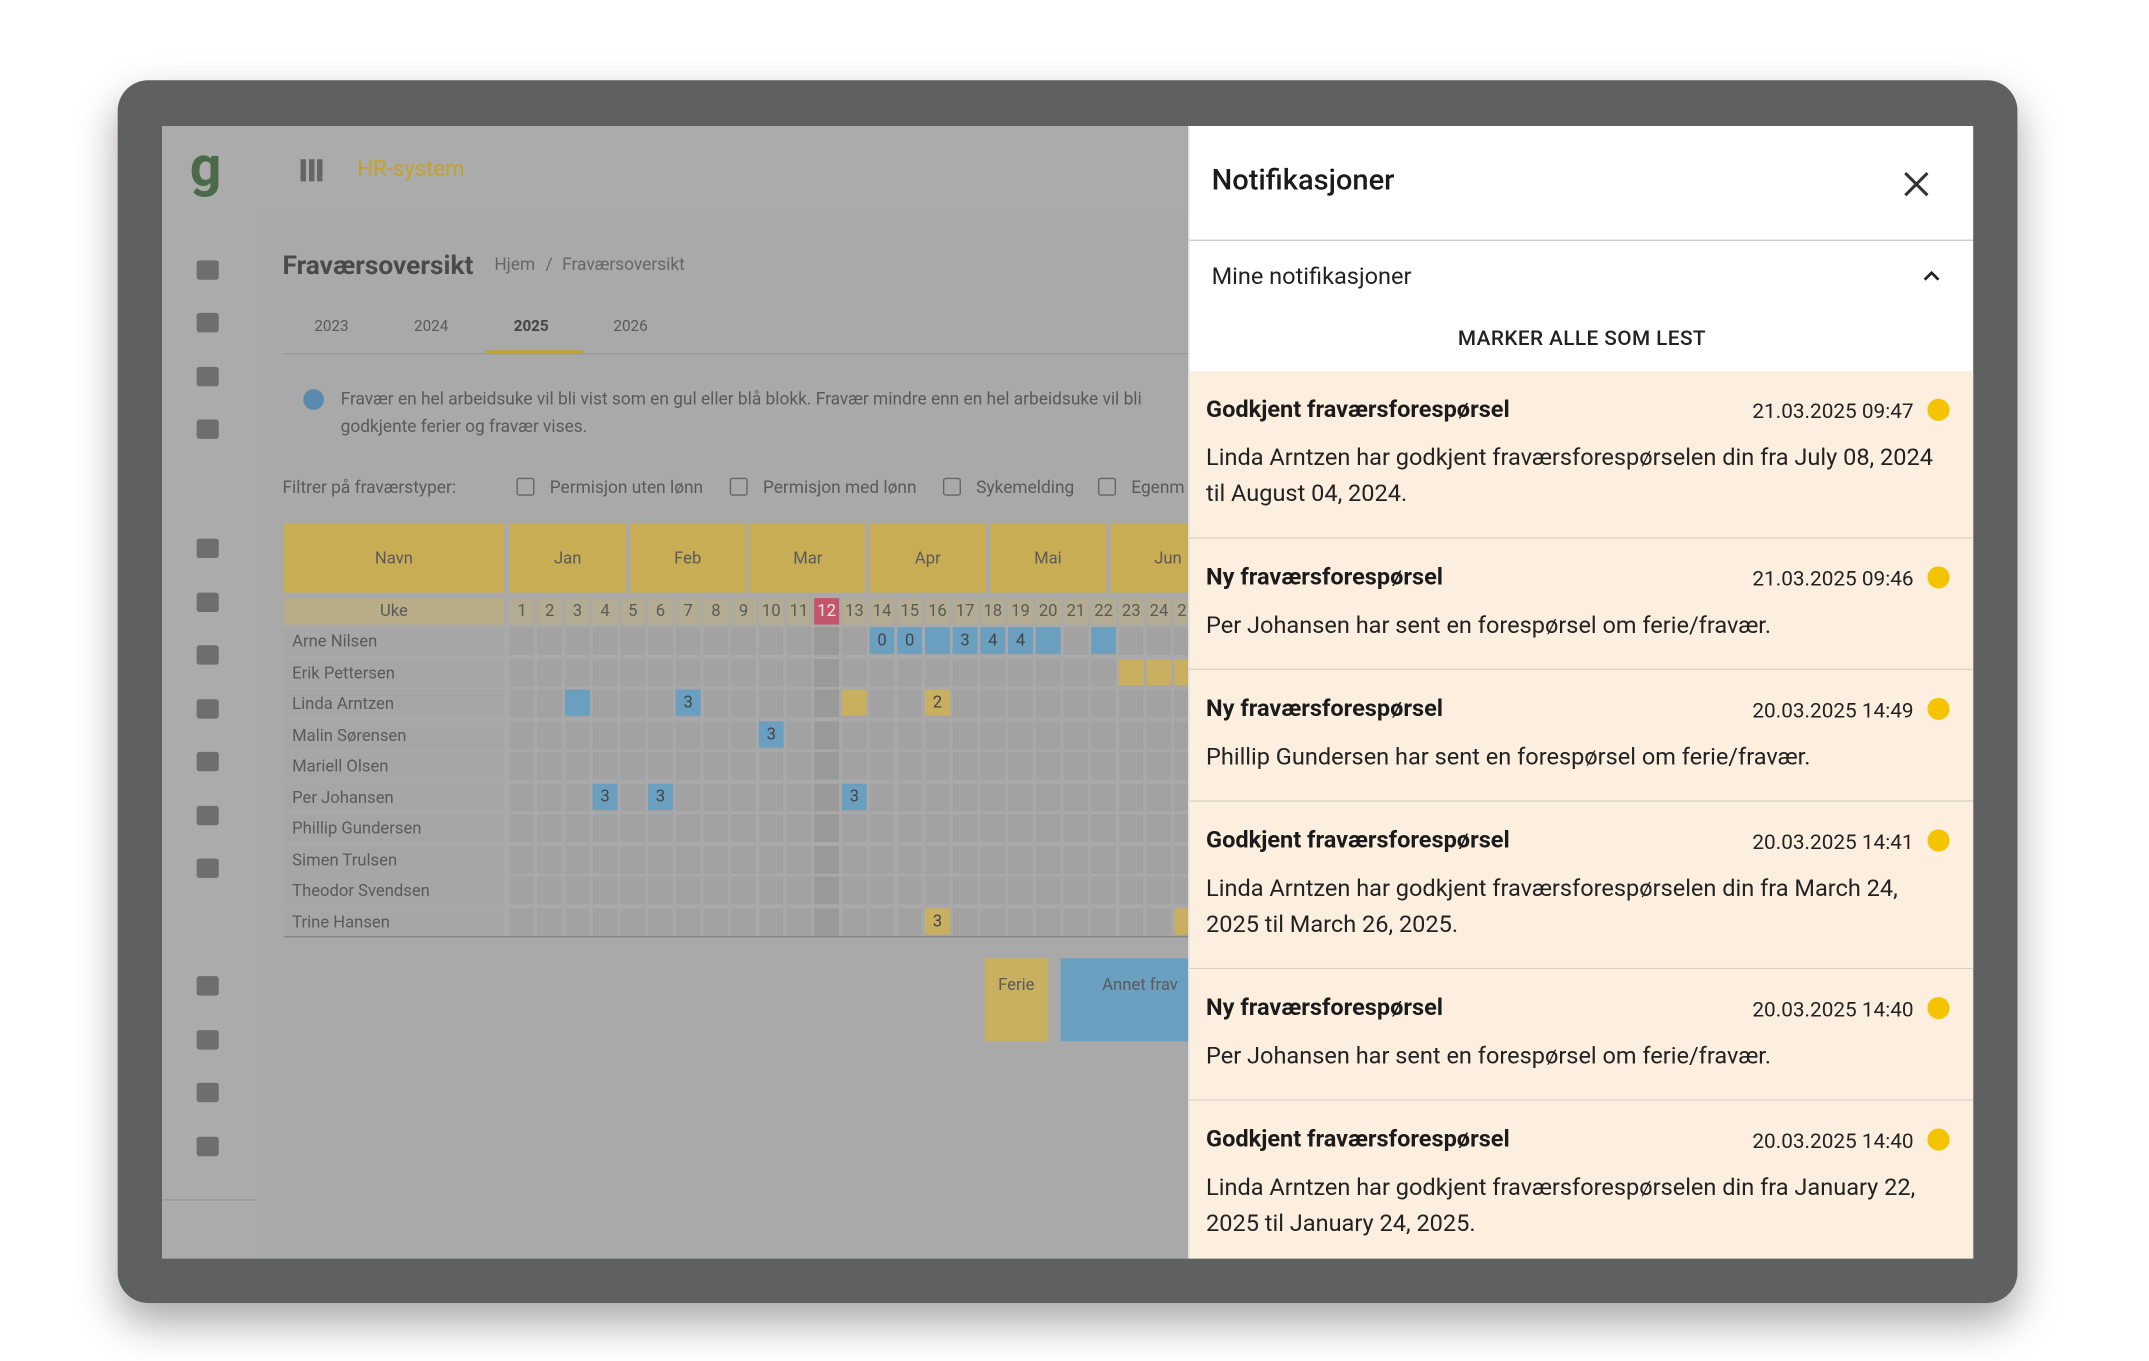 The image size is (2149, 1361). Describe the element at coordinates (807, 558) in the screenshot. I see `month-header: Mar` at that location.